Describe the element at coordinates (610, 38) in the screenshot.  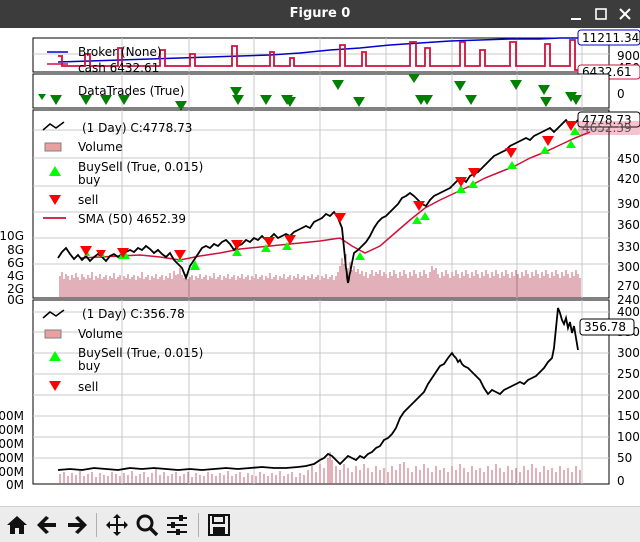
I see `broker-value-label: 11211.34` at that location.